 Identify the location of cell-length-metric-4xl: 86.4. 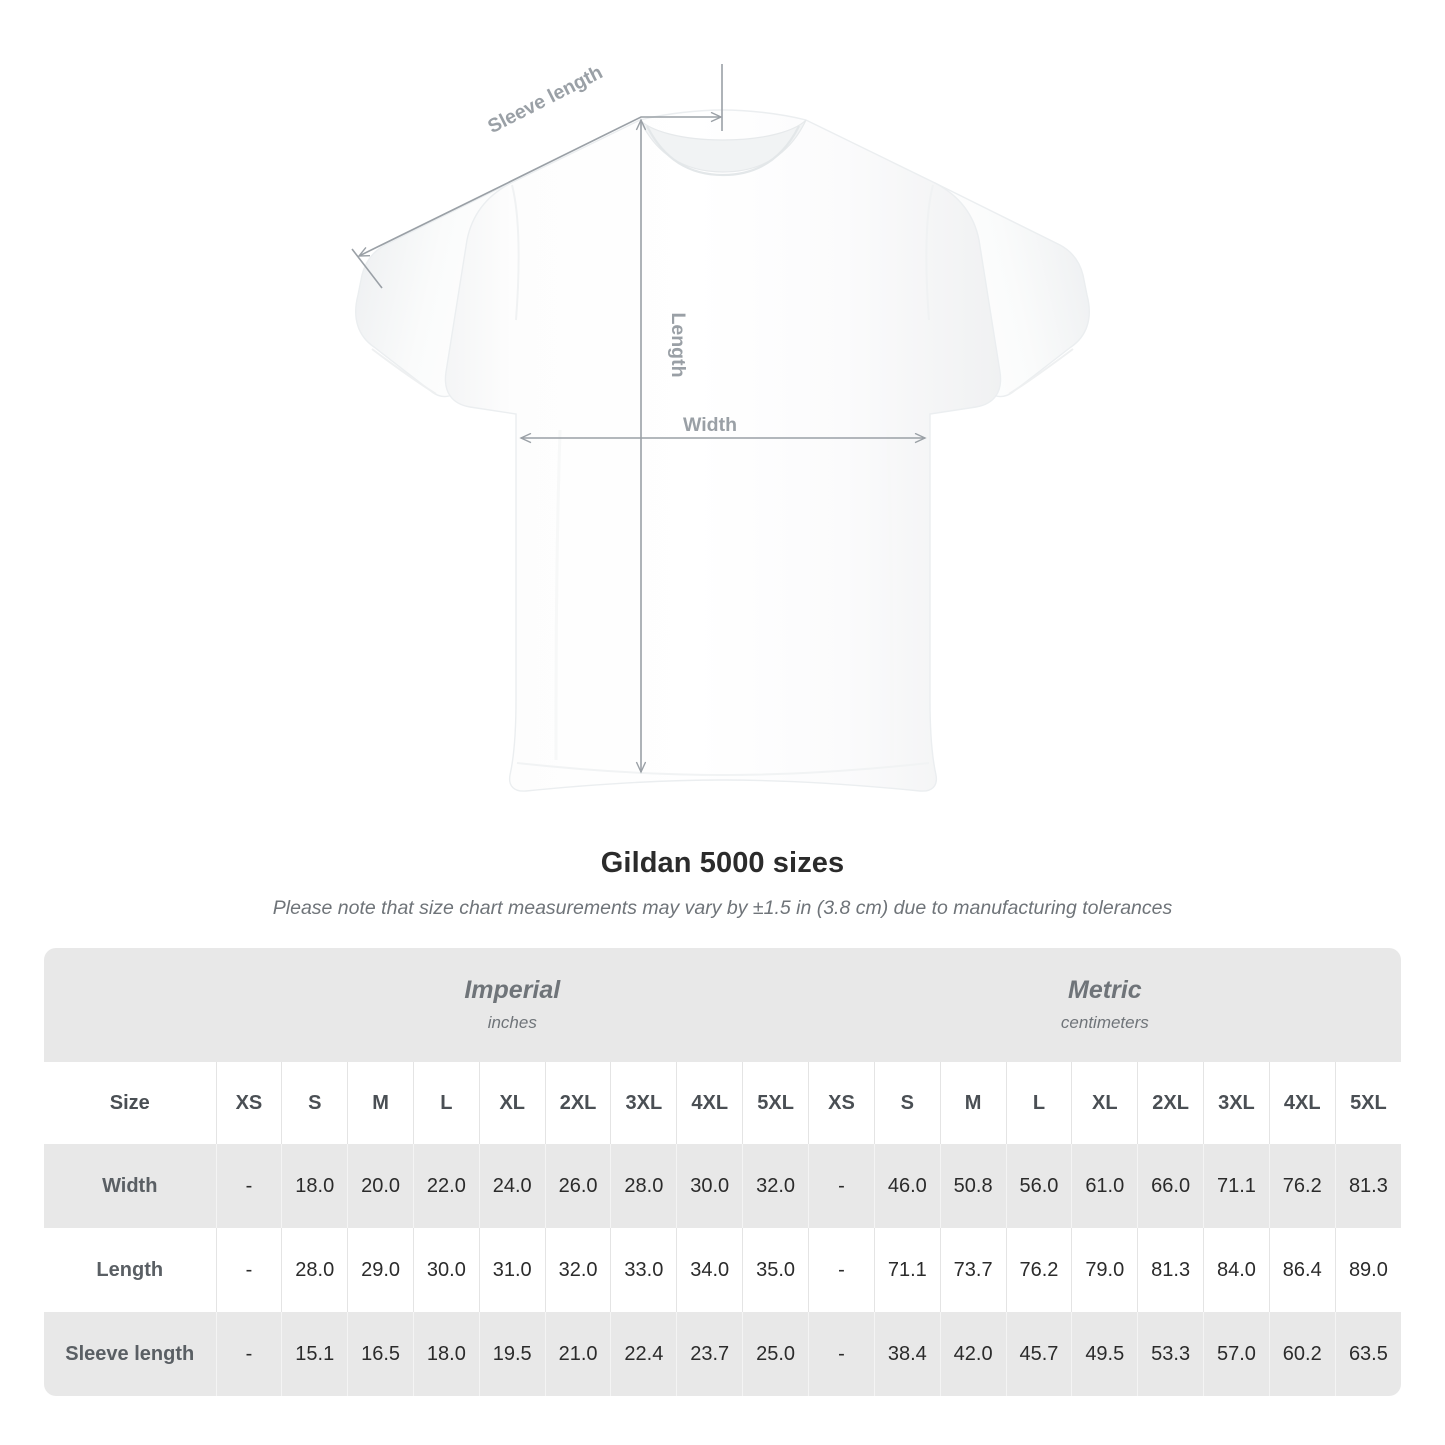
(1302, 1270).